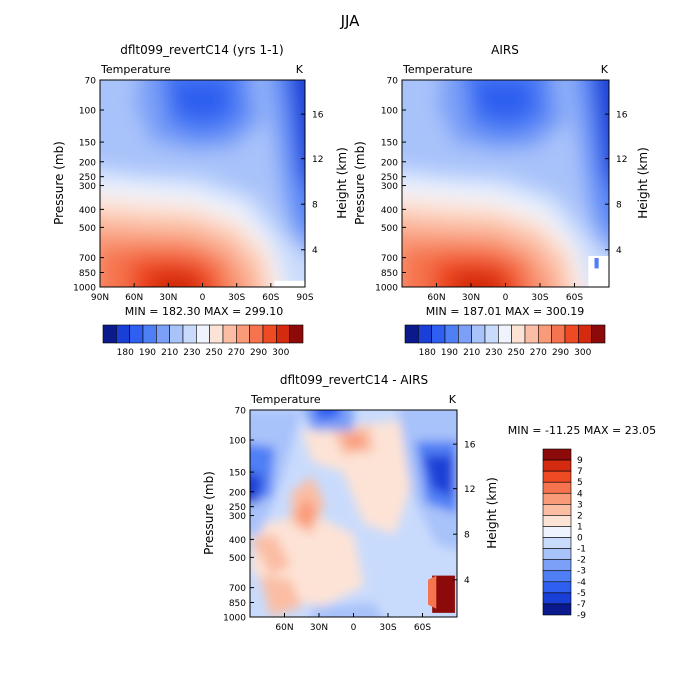  I want to click on panel-obs-xtick-label: 60S, so click(574, 298).